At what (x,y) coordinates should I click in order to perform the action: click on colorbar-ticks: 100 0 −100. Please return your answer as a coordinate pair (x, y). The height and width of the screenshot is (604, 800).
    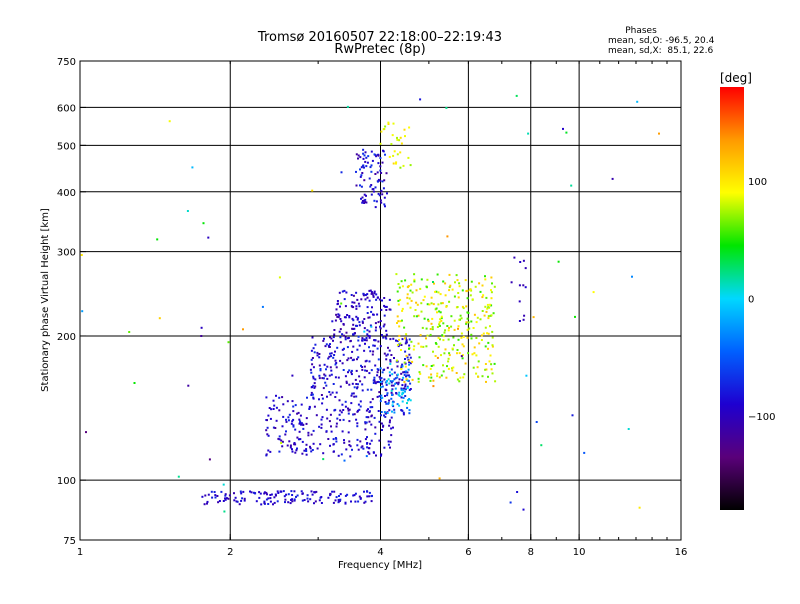
    Looking at the image, I should click on (761, 300).